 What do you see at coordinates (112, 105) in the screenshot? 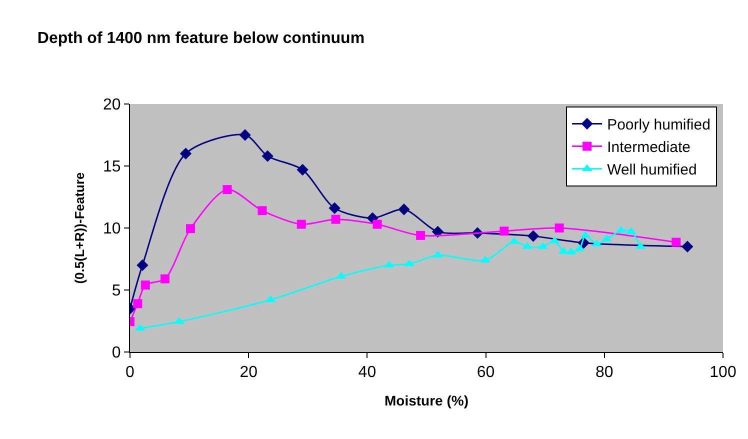
I see `y-tick-label: 20` at bounding box center [112, 105].